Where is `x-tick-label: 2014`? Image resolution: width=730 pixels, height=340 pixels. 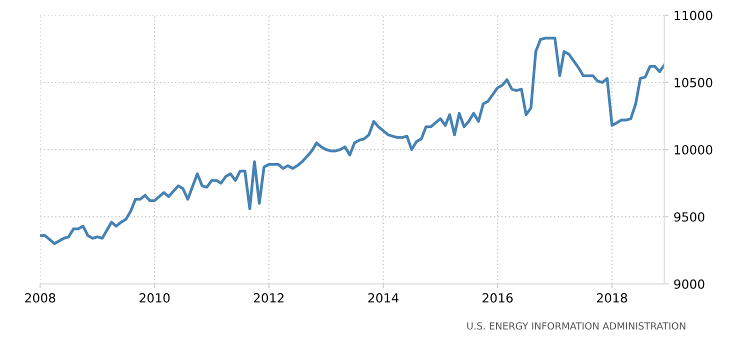 x-tick-label: 2014 is located at coordinates (383, 298).